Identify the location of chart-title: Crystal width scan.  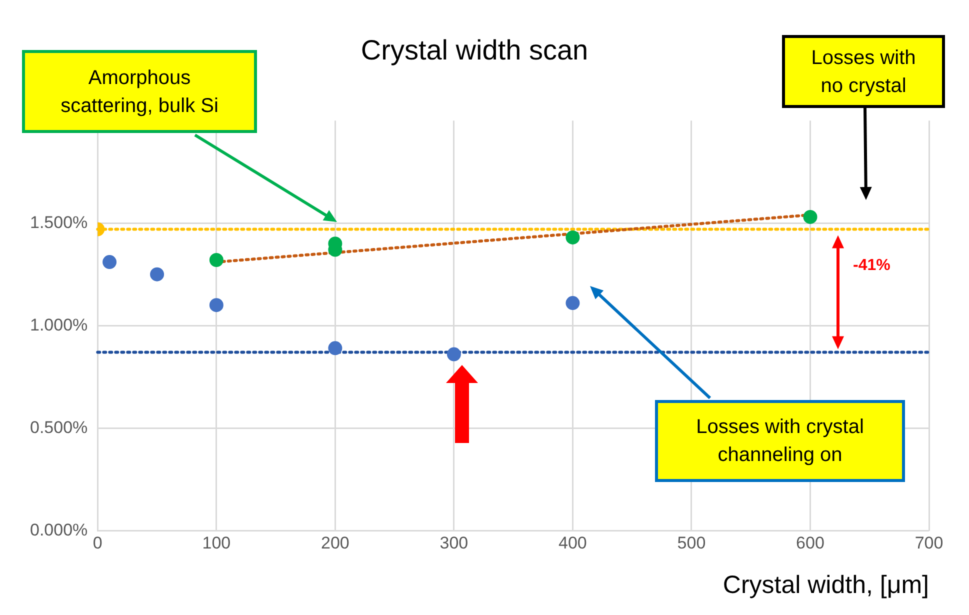
(474, 50).